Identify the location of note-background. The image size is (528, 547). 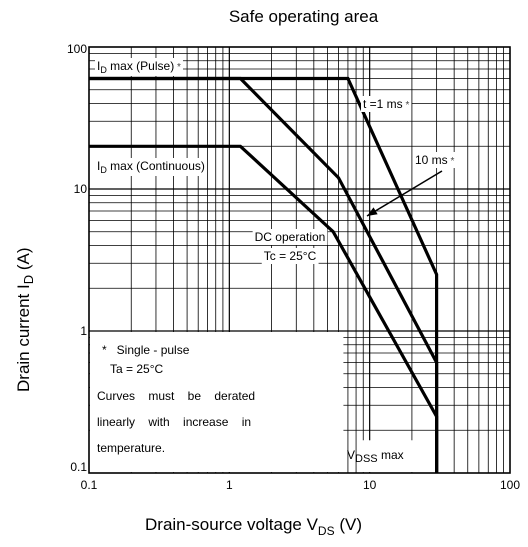
(217, 402).